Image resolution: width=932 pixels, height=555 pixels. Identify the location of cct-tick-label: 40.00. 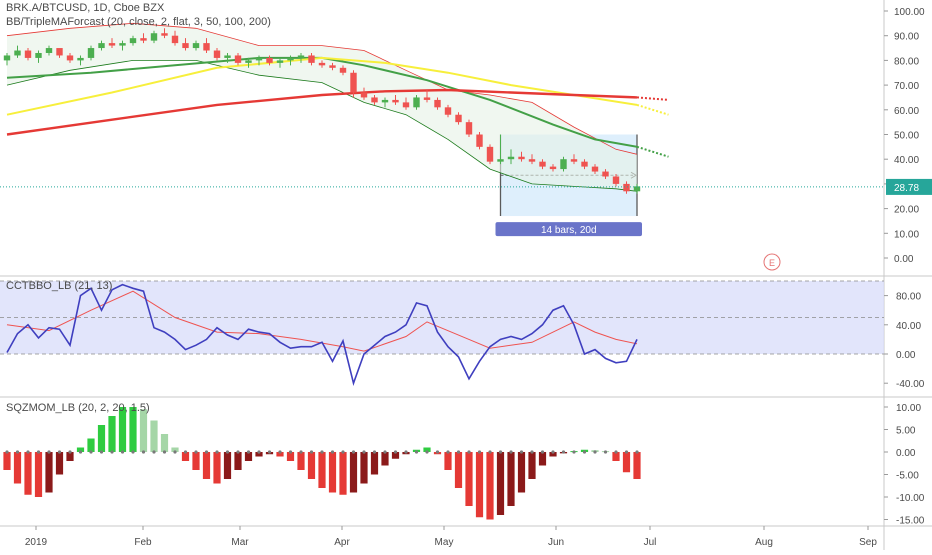
(908, 326).